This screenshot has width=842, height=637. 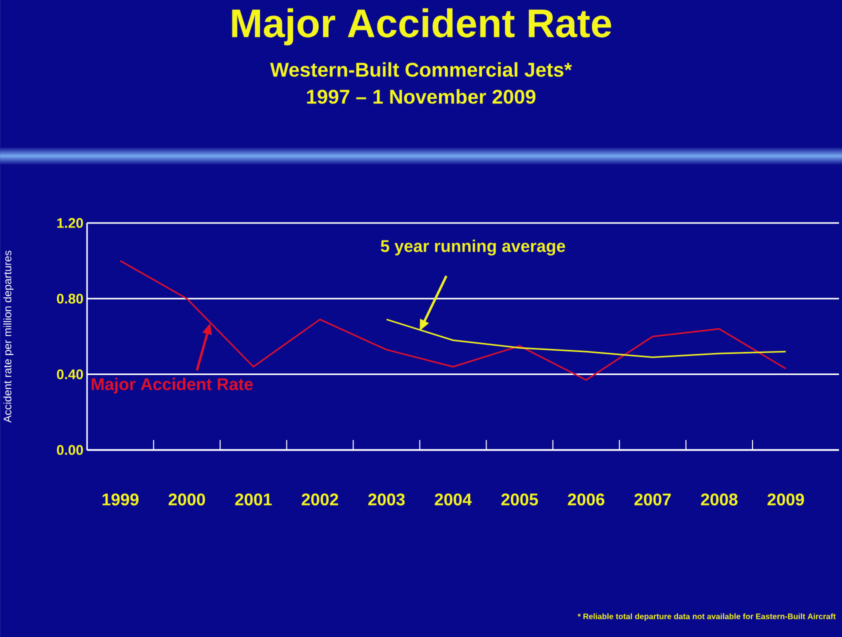 I want to click on x-tick-label: 2006, so click(x=586, y=499).